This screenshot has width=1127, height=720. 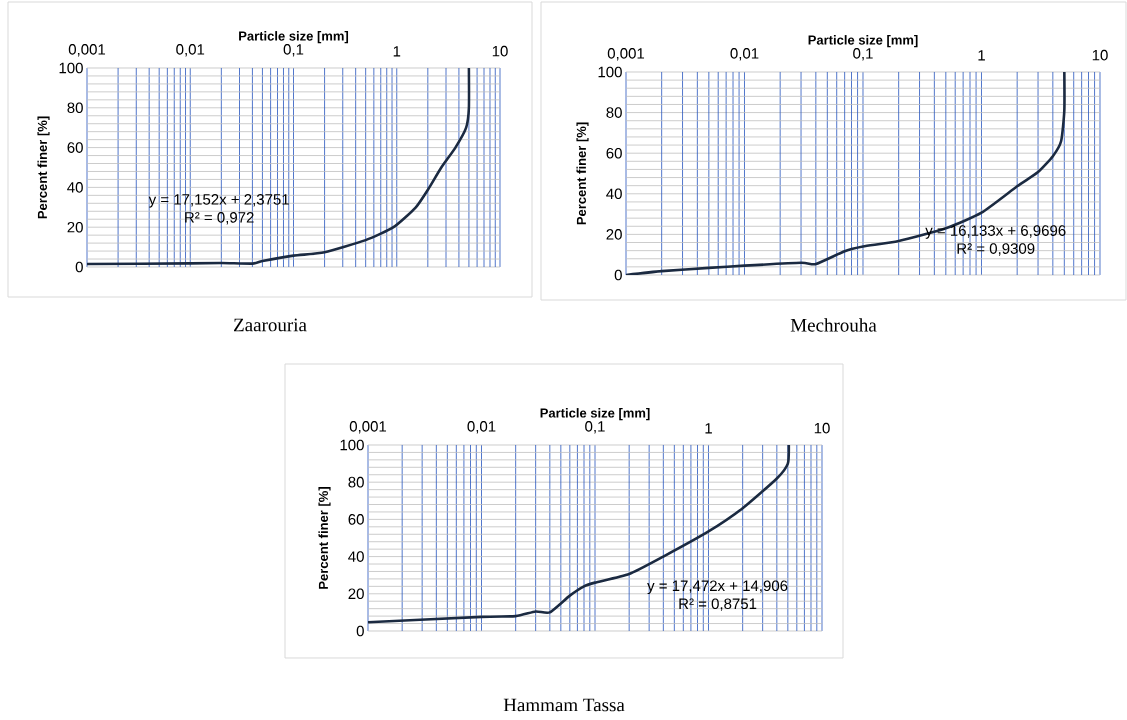 What do you see at coordinates (833, 325) in the screenshot?
I see `text: Mechrouha` at bounding box center [833, 325].